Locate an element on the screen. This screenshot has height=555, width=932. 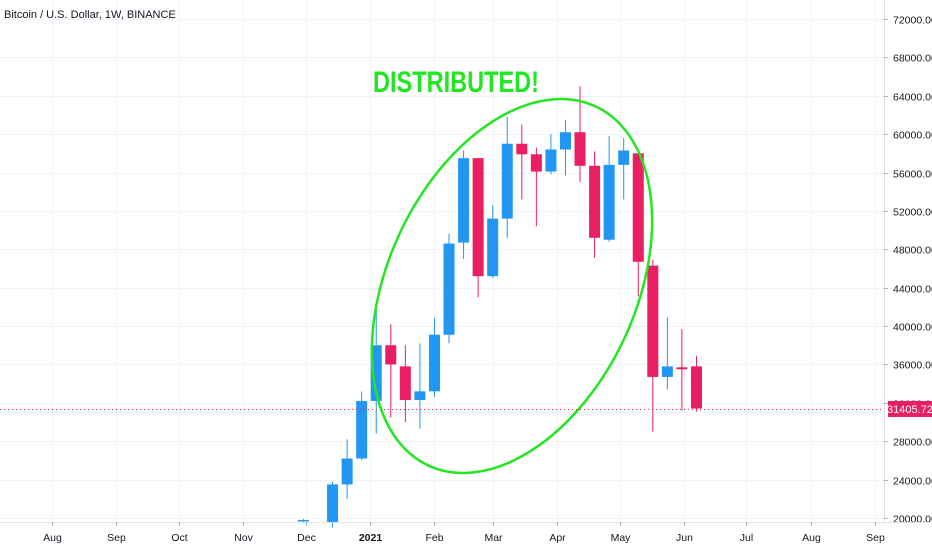
price-tick-label: 52000.00 is located at coordinates (912, 213).